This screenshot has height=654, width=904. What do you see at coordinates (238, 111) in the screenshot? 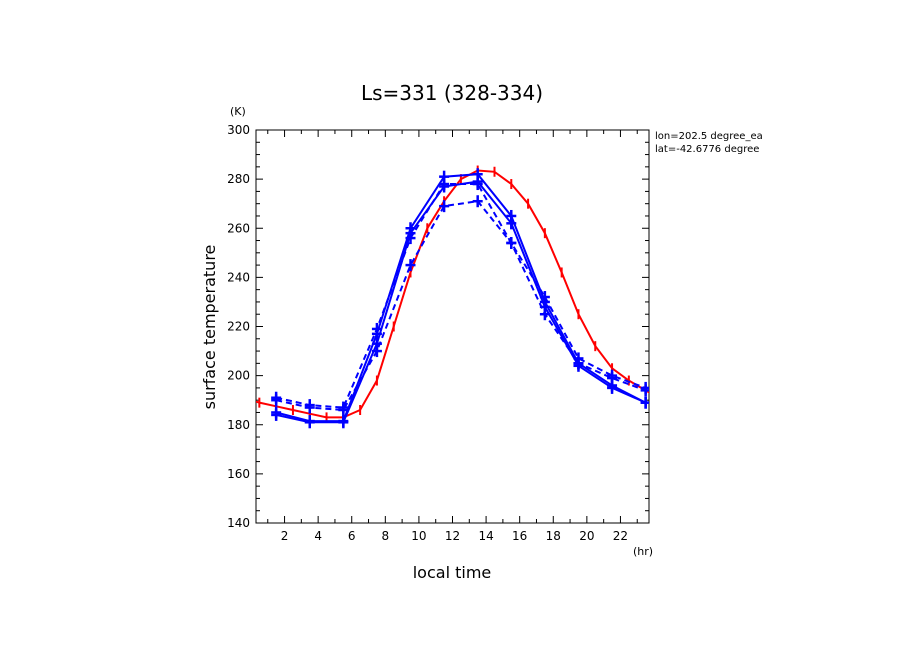
I see `y-unit-label: (K)` at bounding box center [238, 111].